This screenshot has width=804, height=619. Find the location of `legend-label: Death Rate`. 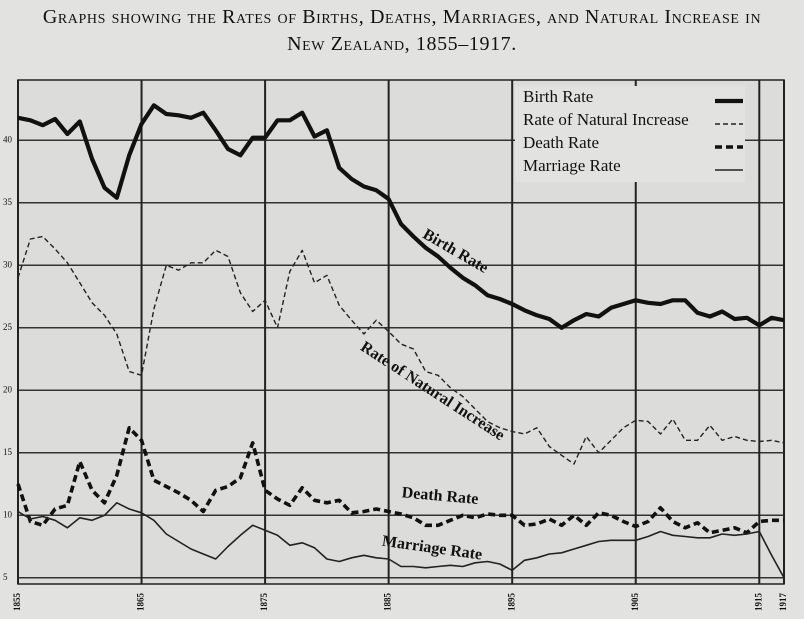

legend-label: Death Rate is located at coordinates (561, 142).